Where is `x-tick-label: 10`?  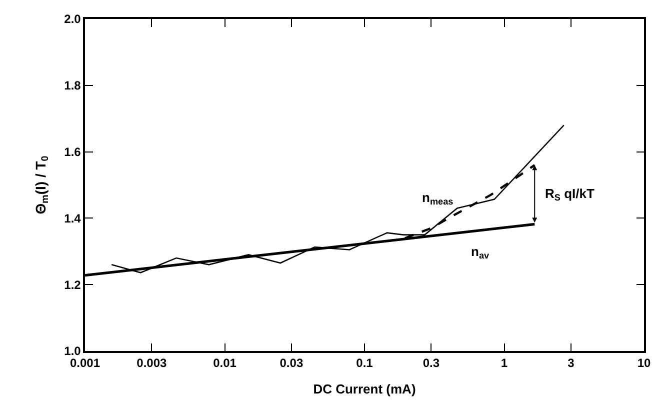 x-tick-label: 10 is located at coordinates (644, 363).